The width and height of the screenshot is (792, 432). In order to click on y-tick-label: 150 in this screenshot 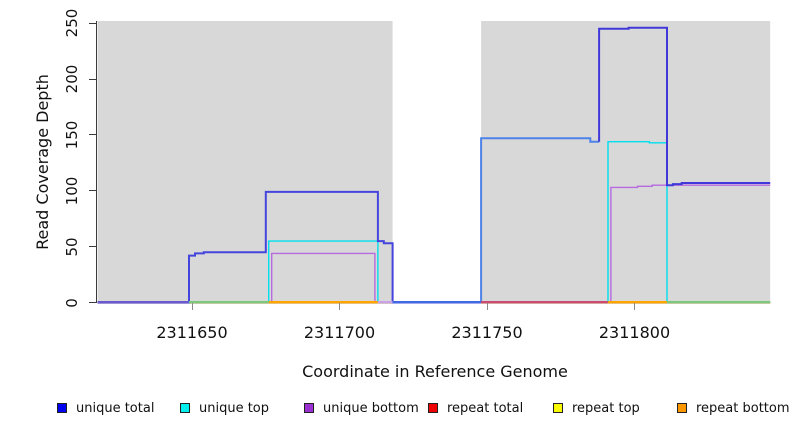, I will do `click(72, 135)`.